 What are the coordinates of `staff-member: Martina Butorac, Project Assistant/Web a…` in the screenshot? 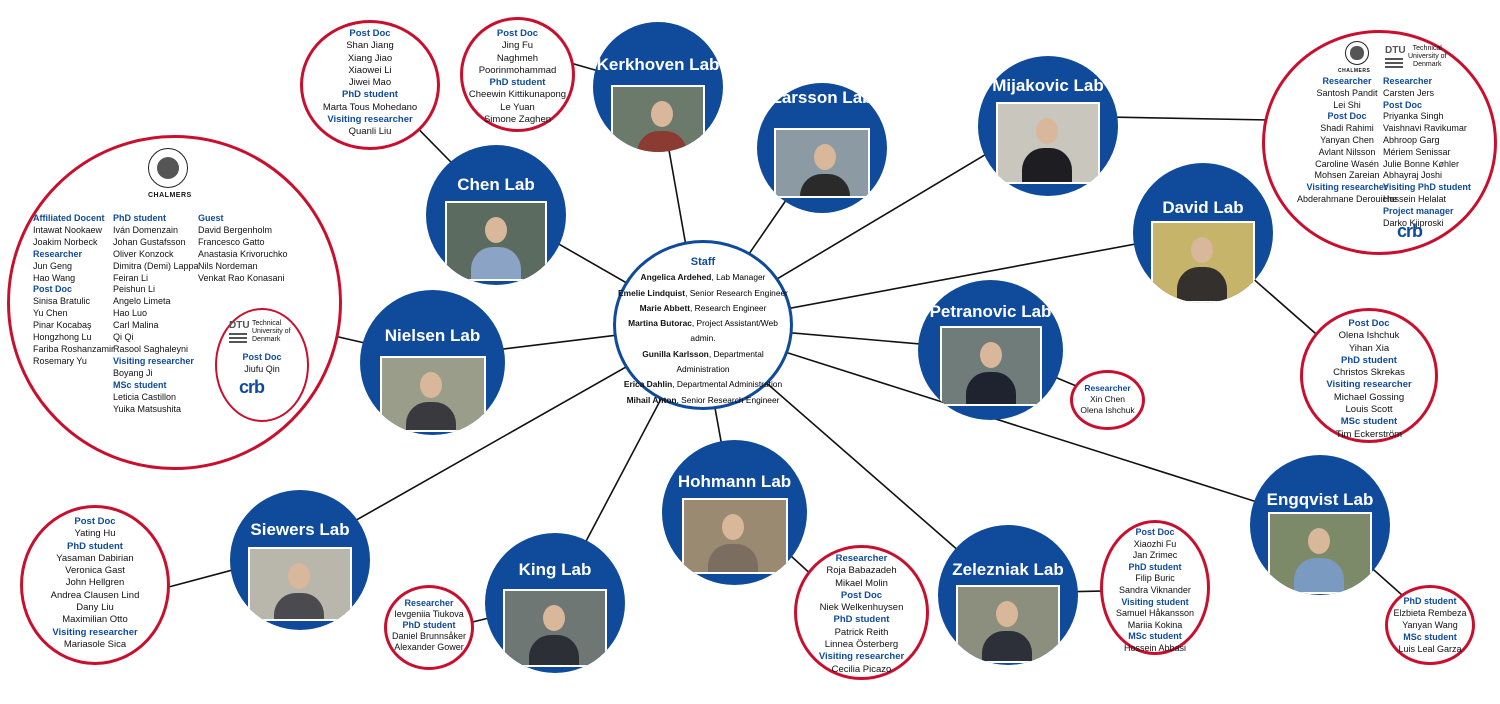 It's located at (703, 331).